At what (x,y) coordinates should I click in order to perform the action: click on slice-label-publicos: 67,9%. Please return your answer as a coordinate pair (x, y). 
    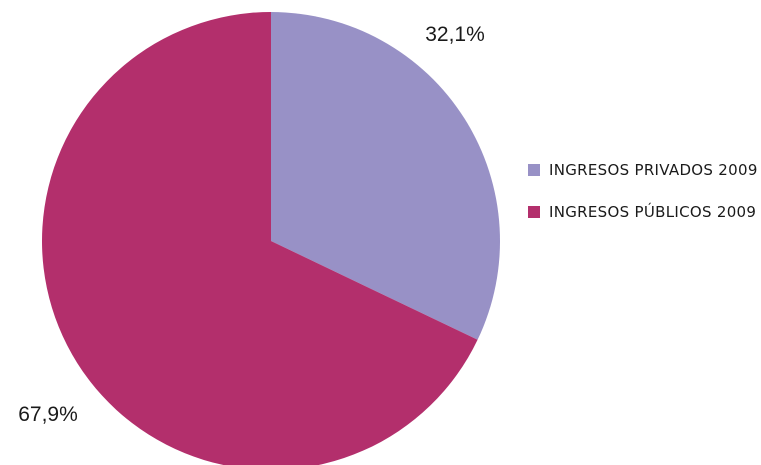
    Looking at the image, I should click on (48, 414).